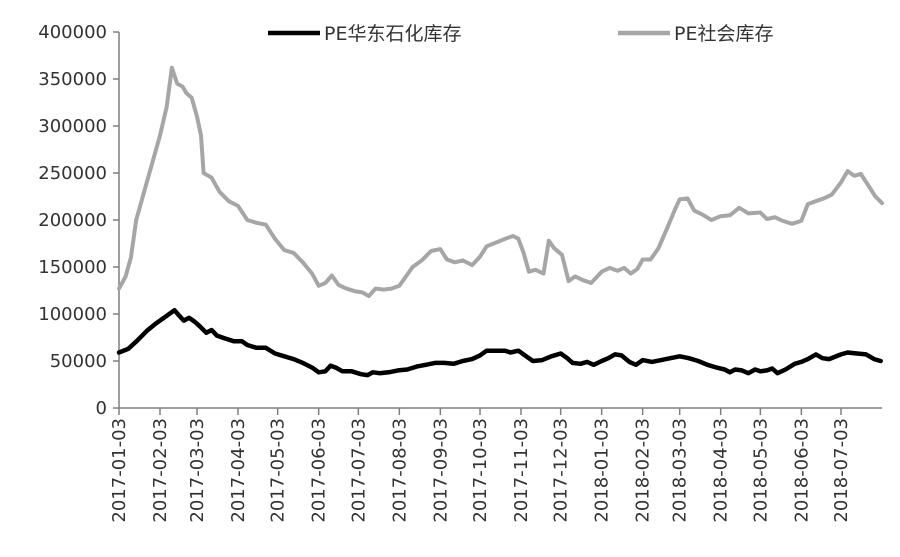  Describe the element at coordinates (760, 470) in the screenshot. I see `x-tick-label: 2018-05-03` at that location.